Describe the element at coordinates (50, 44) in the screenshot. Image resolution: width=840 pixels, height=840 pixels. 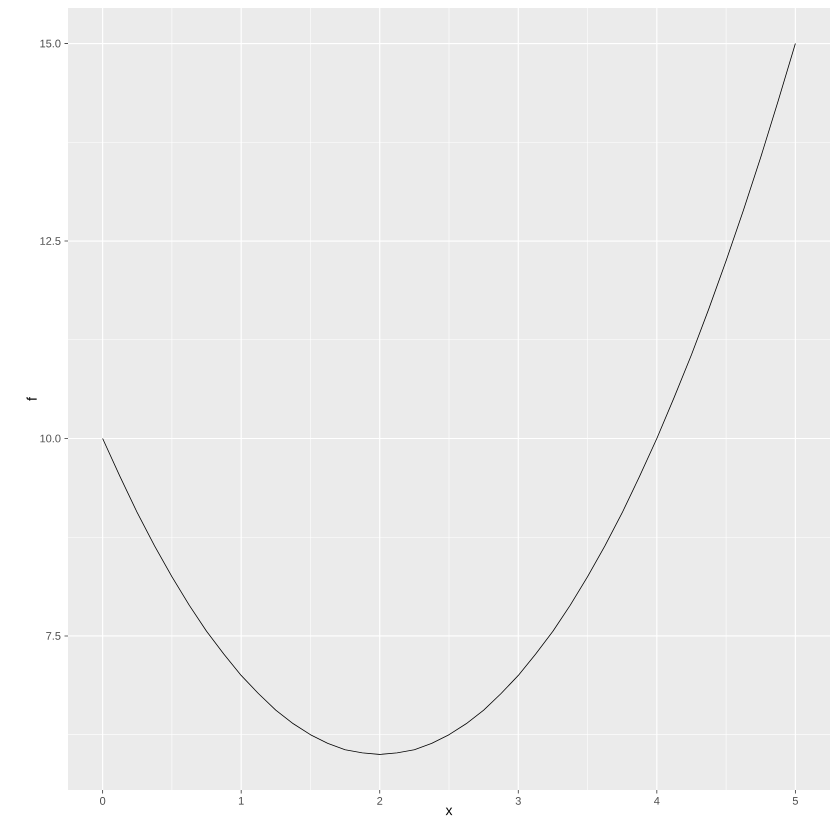
I see `y-tick-label: 15.0` at that location.